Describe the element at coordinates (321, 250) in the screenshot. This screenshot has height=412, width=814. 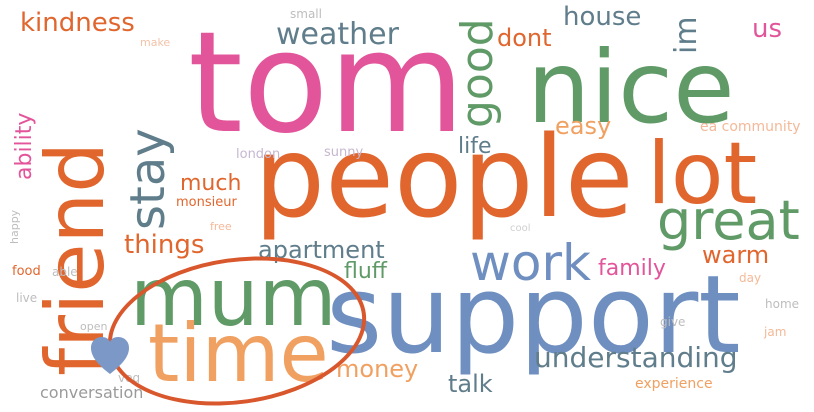
I see `word-apartment: apartment` at that location.